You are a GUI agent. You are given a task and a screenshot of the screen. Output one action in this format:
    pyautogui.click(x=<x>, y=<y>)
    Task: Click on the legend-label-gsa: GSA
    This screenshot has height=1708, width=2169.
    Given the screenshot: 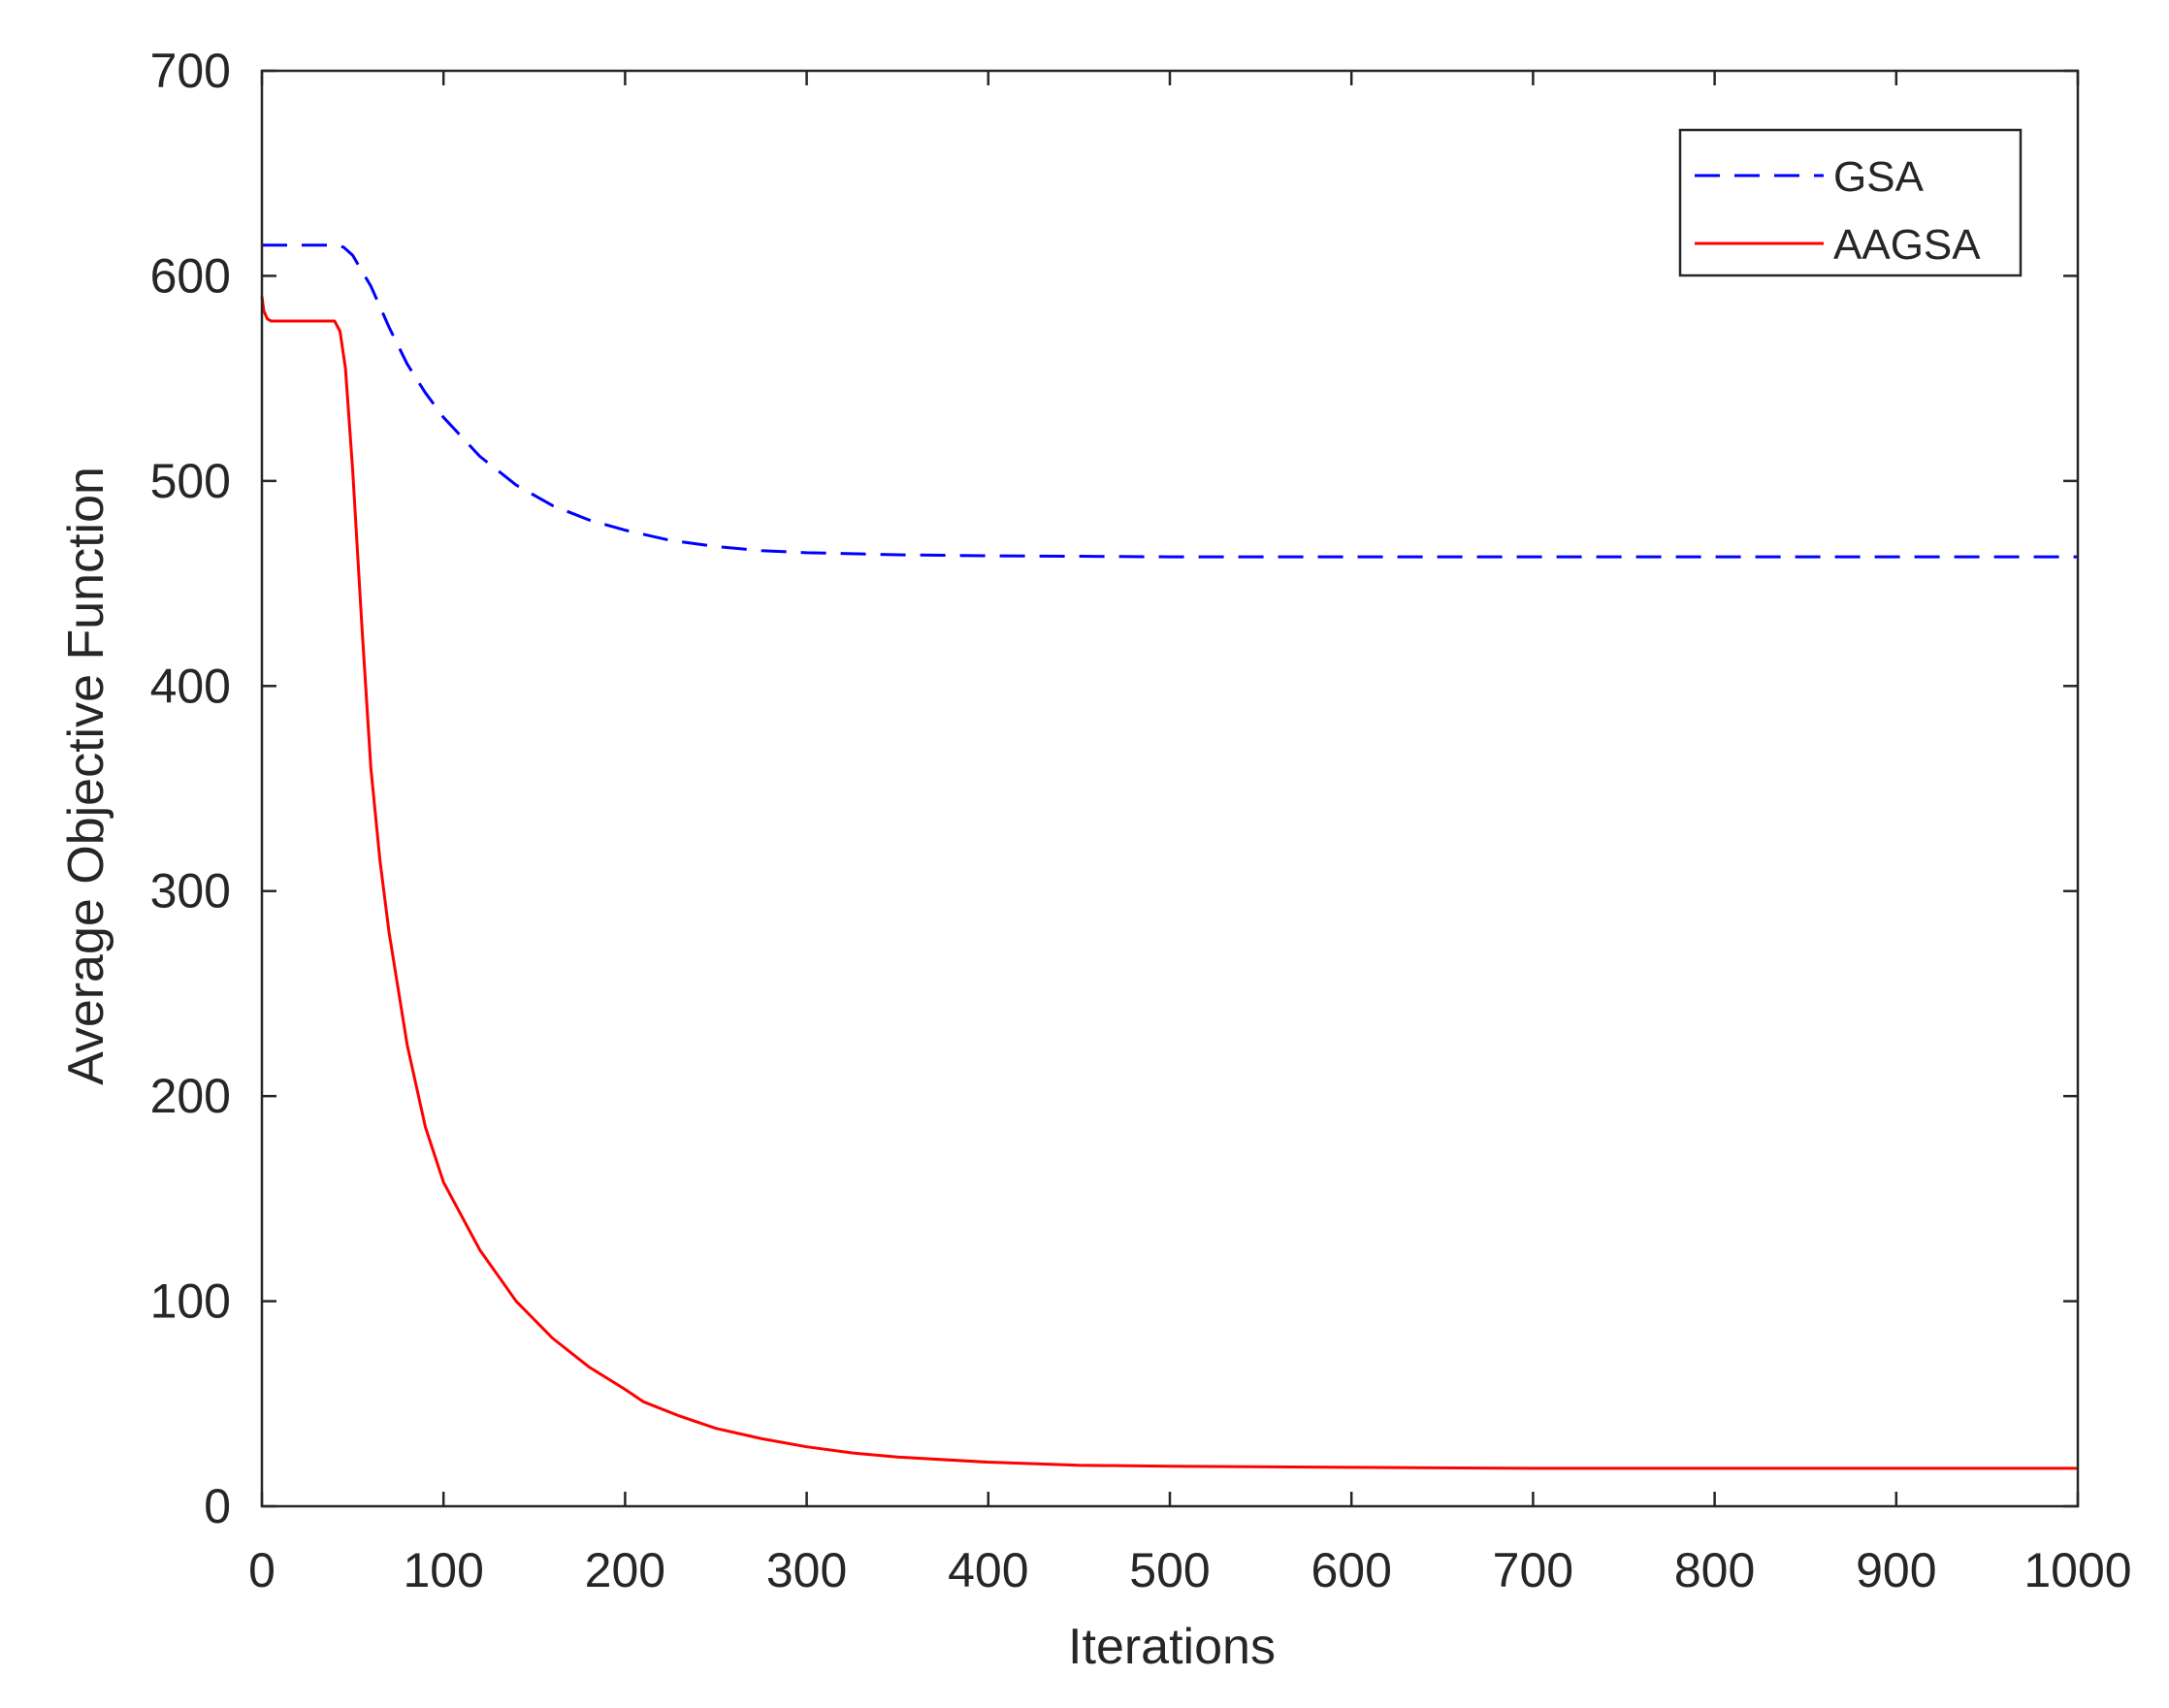 What is the action you would take?
    pyautogui.click(x=1879, y=177)
    